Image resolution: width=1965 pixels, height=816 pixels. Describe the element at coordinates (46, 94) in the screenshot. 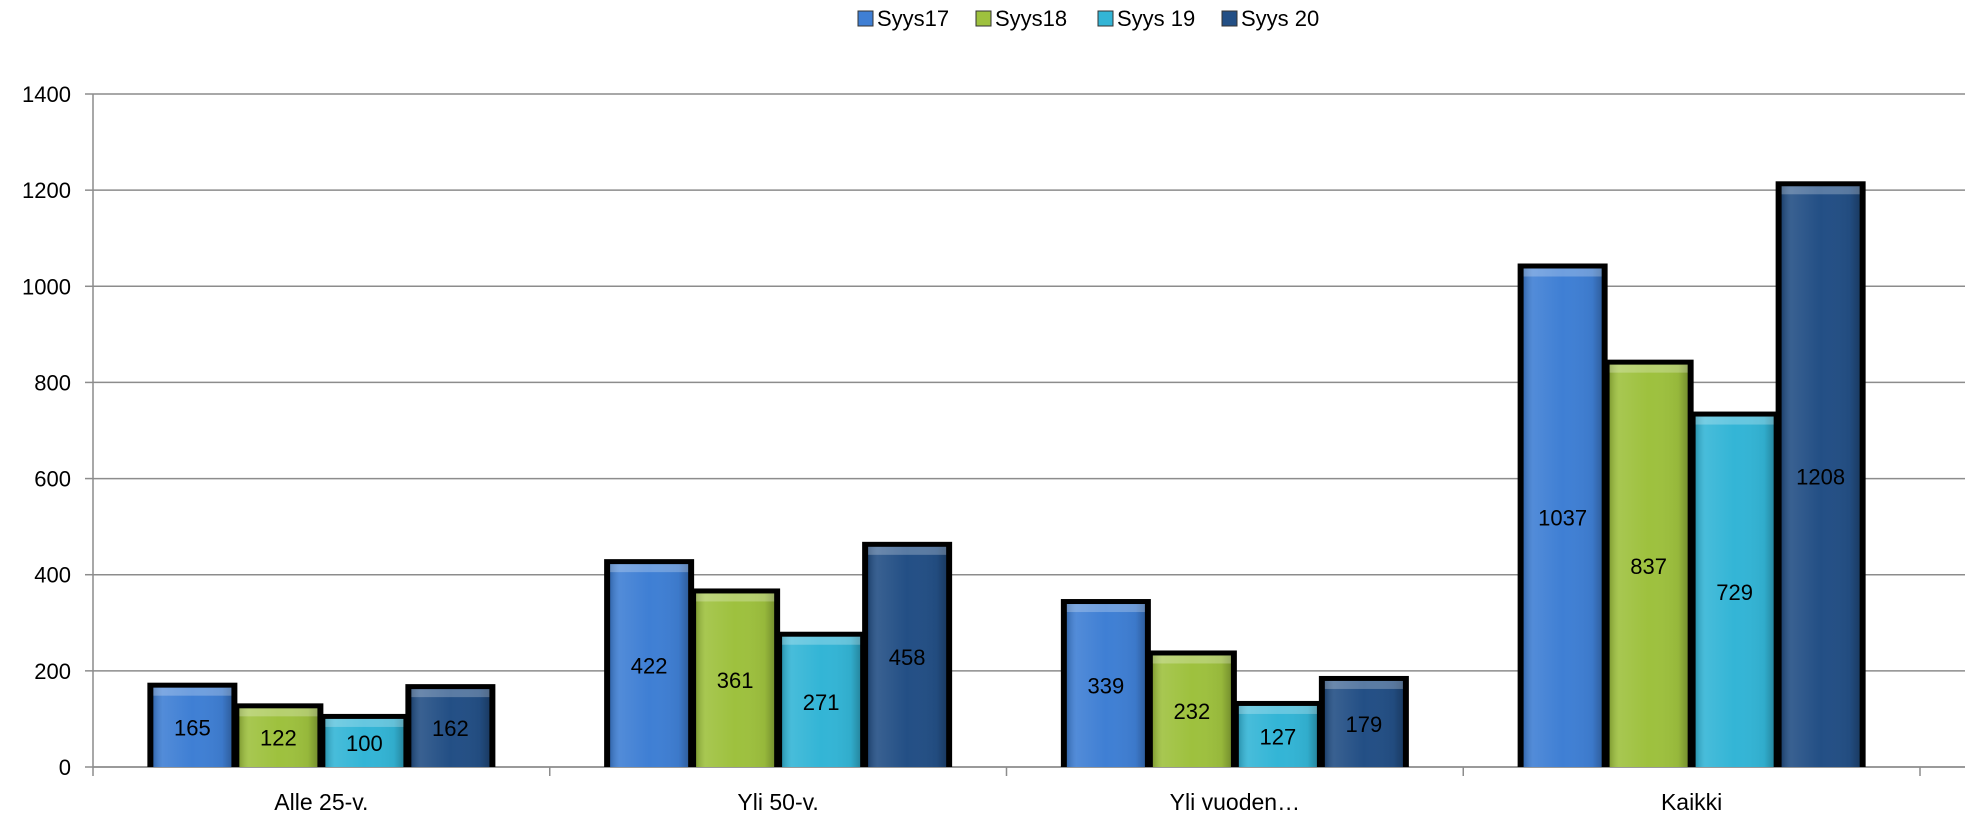

I see `y-tick-label: 1400` at that location.